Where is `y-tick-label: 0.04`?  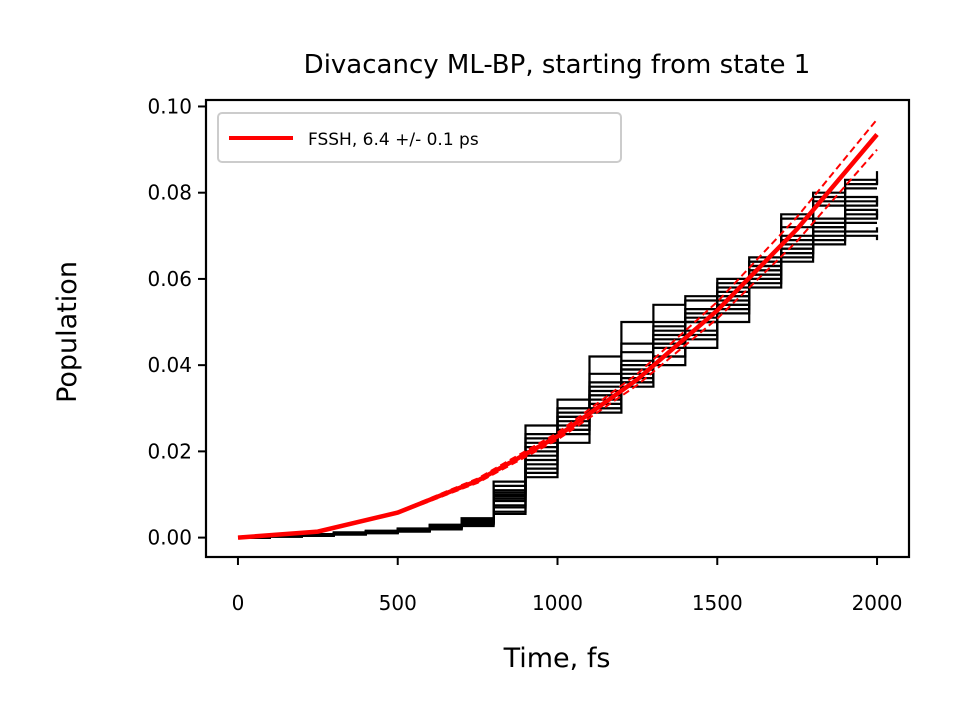 y-tick-label: 0.04 is located at coordinates (169, 365).